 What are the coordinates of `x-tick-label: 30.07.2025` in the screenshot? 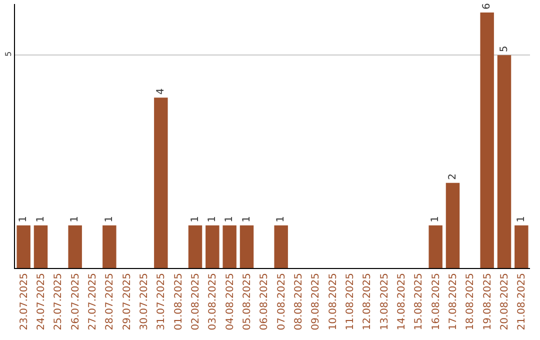 It's located at (144, 301).